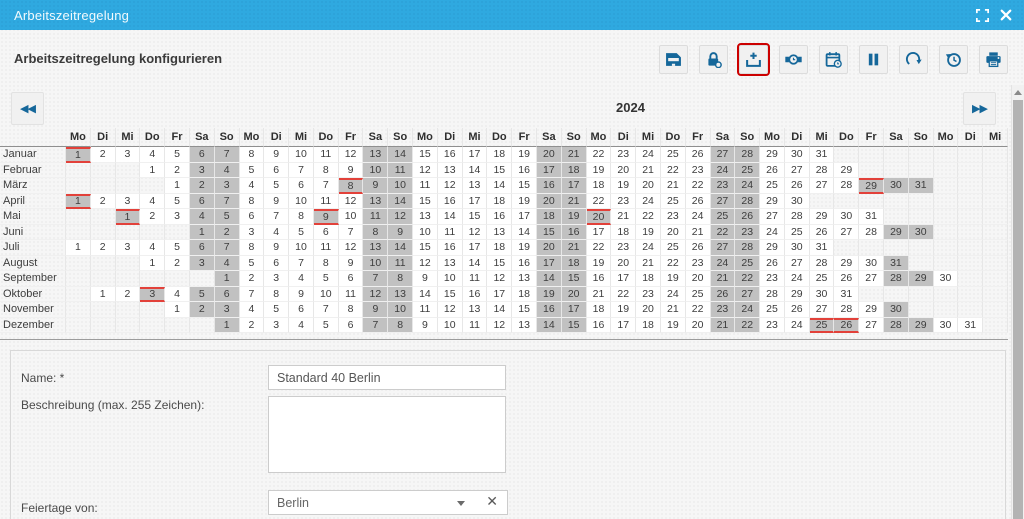  Describe the element at coordinates (27, 108) in the screenshot. I see `previous-year-button: ◀◀` at that location.